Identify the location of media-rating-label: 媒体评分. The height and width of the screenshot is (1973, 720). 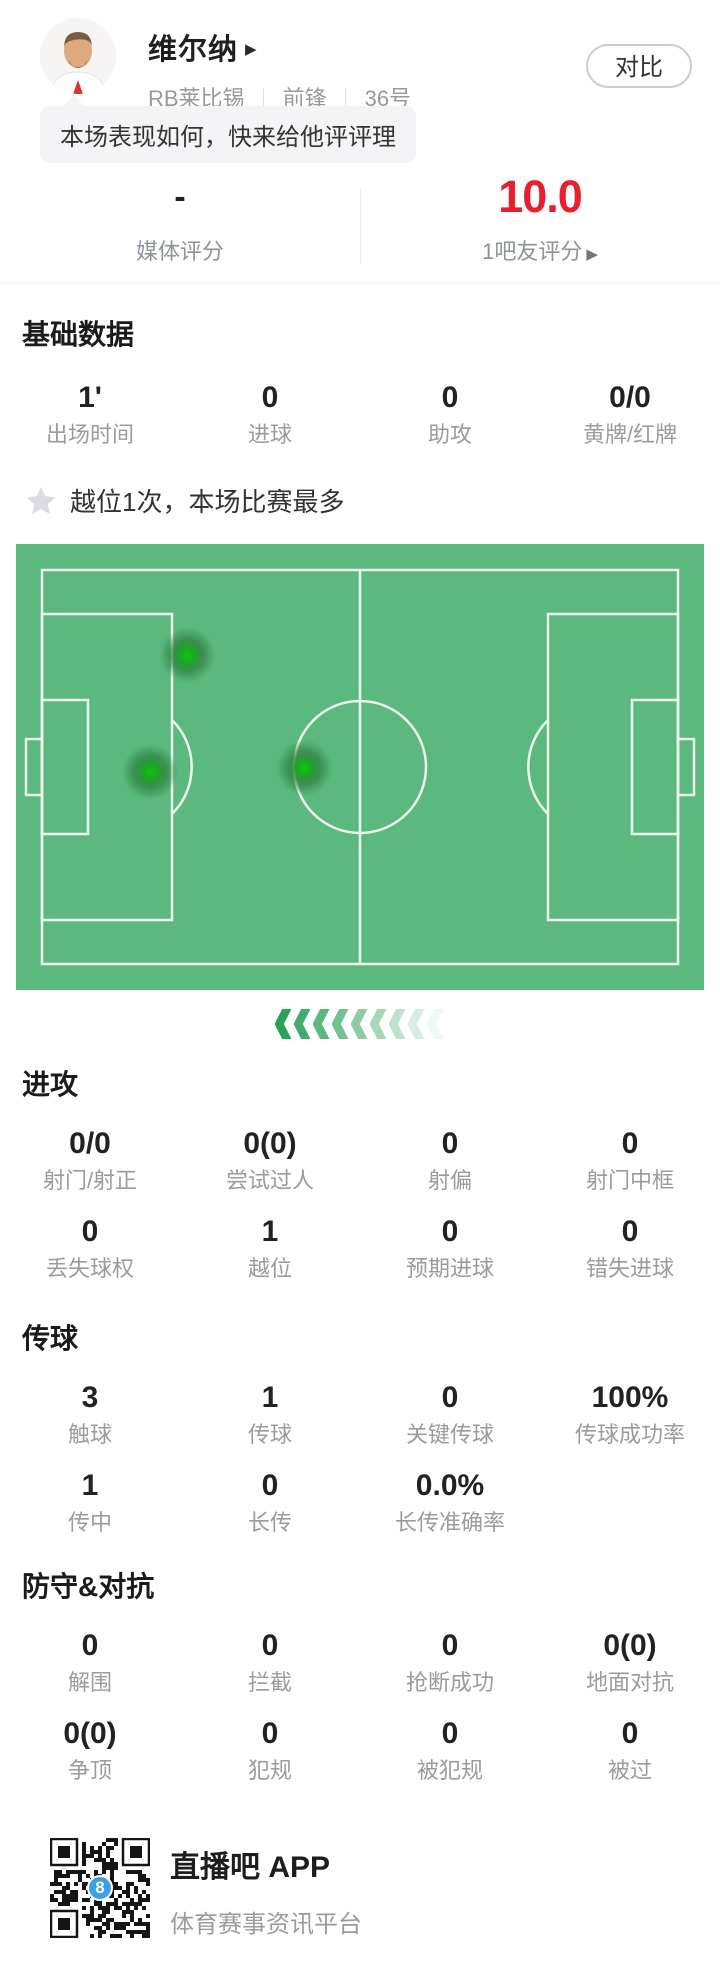
(179, 251).